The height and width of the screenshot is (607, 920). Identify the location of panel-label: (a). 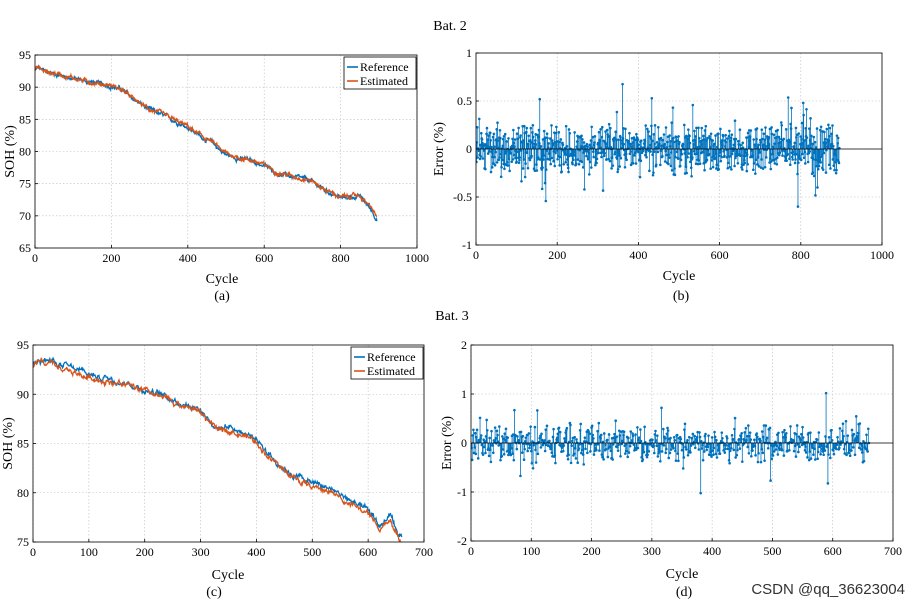
(222, 296).